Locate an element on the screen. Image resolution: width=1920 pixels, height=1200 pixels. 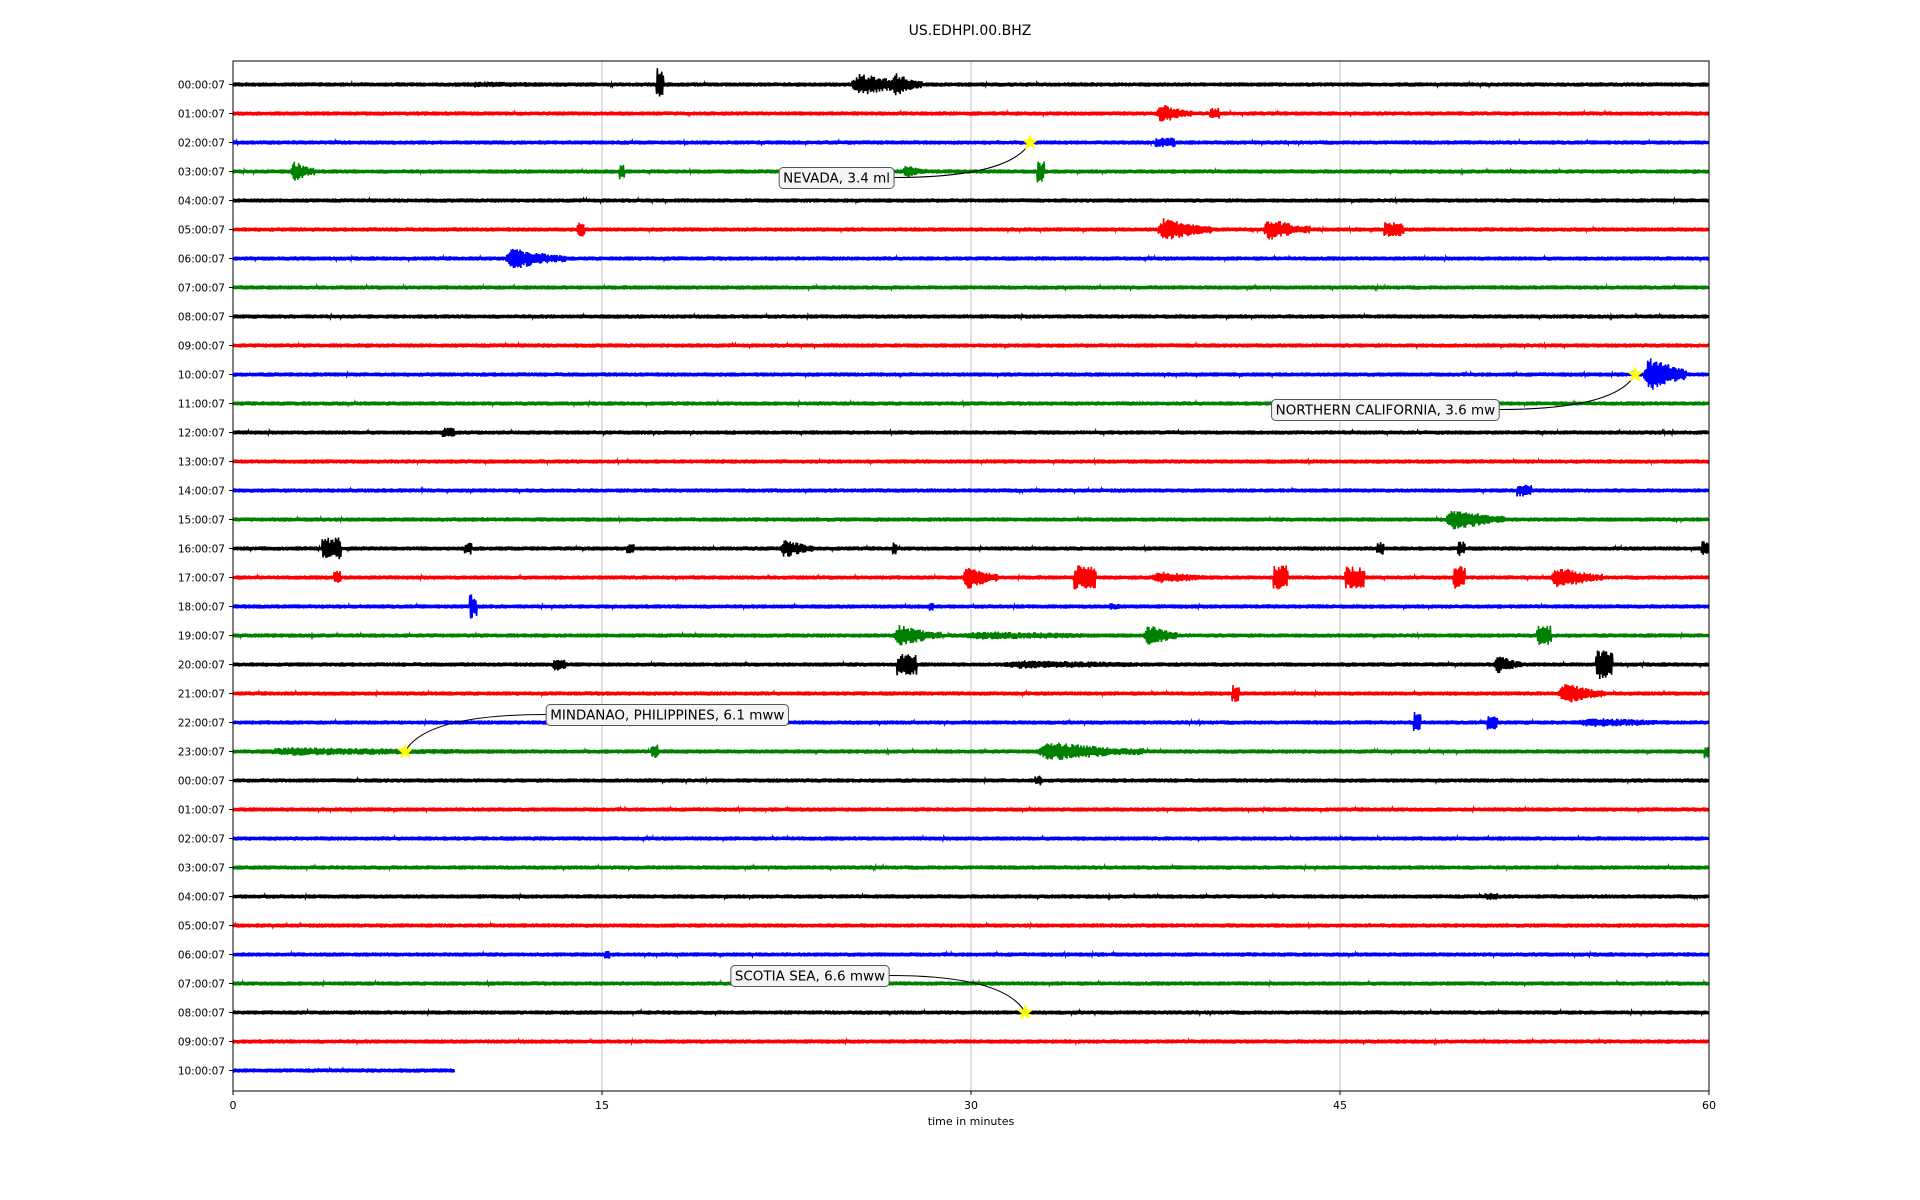
event-annotation: SCOTIA SEA, 6.6 mww is located at coordinates (882, 992).